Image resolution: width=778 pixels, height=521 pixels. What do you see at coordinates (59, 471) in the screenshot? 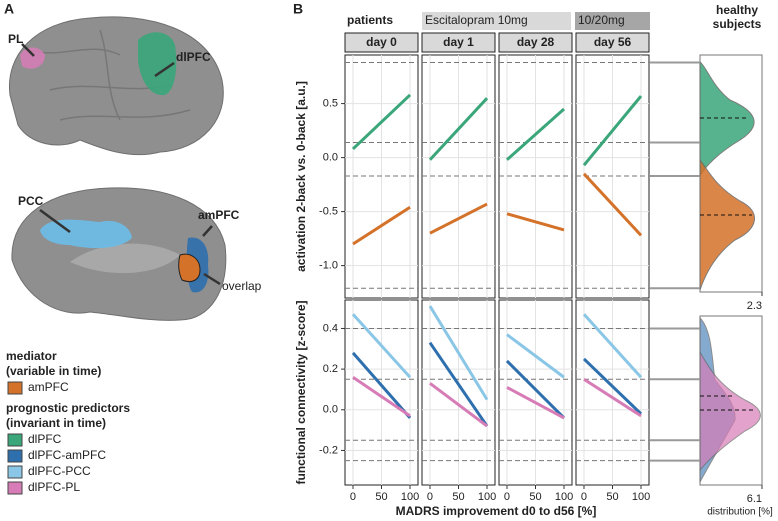
I see `legend-label: dlPFC-PCC` at bounding box center [59, 471].